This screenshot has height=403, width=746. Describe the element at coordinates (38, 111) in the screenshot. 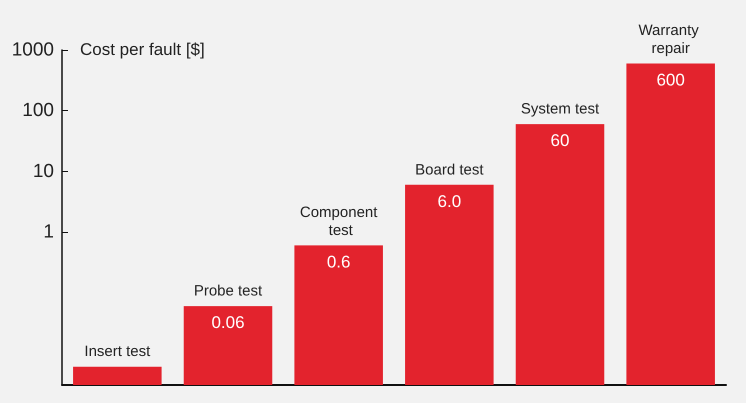

I see `y-tick-label: 100` at that location.